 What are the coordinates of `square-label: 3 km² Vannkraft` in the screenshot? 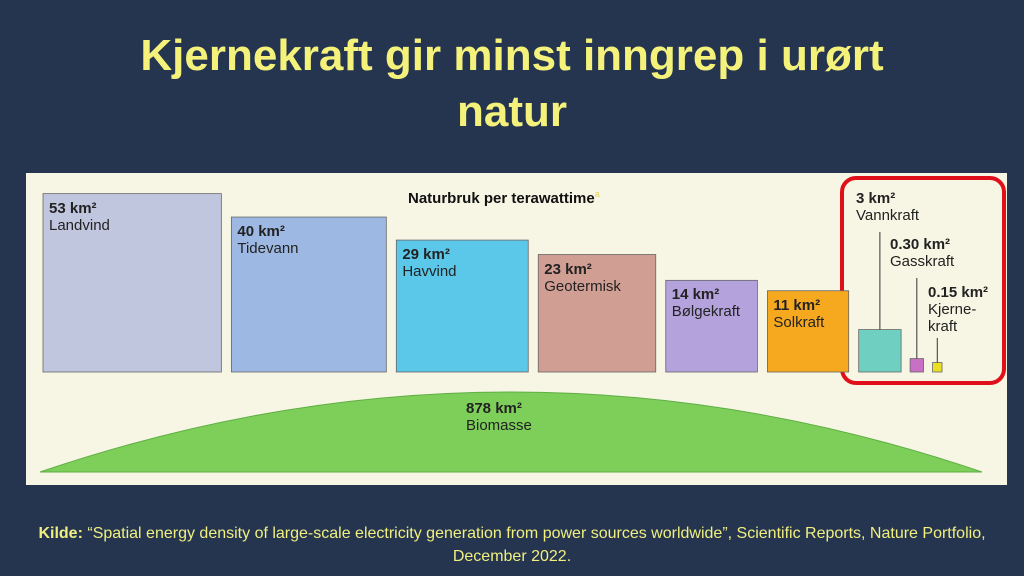 It's located at (887, 207).